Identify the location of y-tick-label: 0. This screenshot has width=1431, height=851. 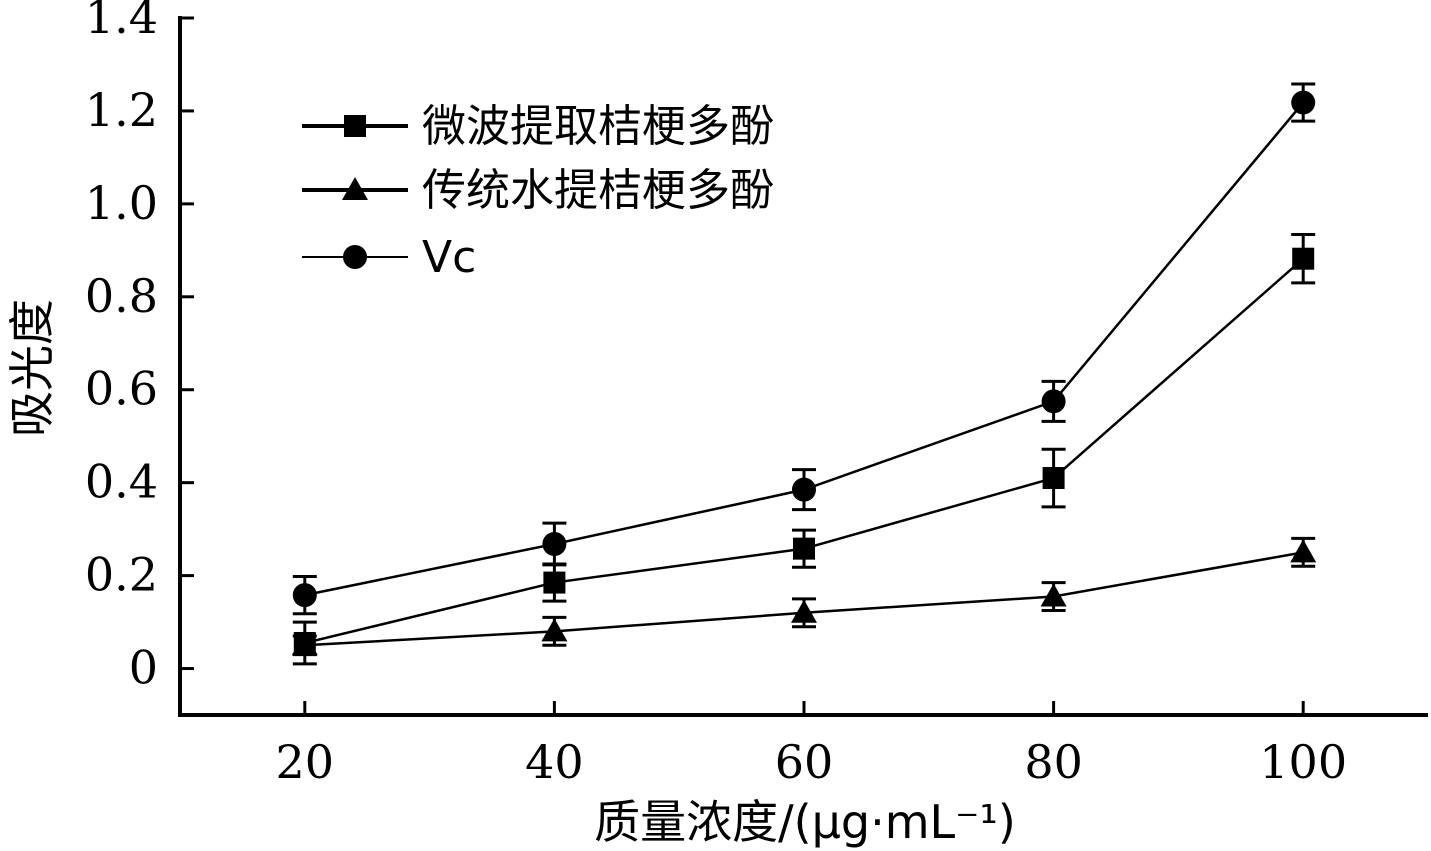
(143, 668).